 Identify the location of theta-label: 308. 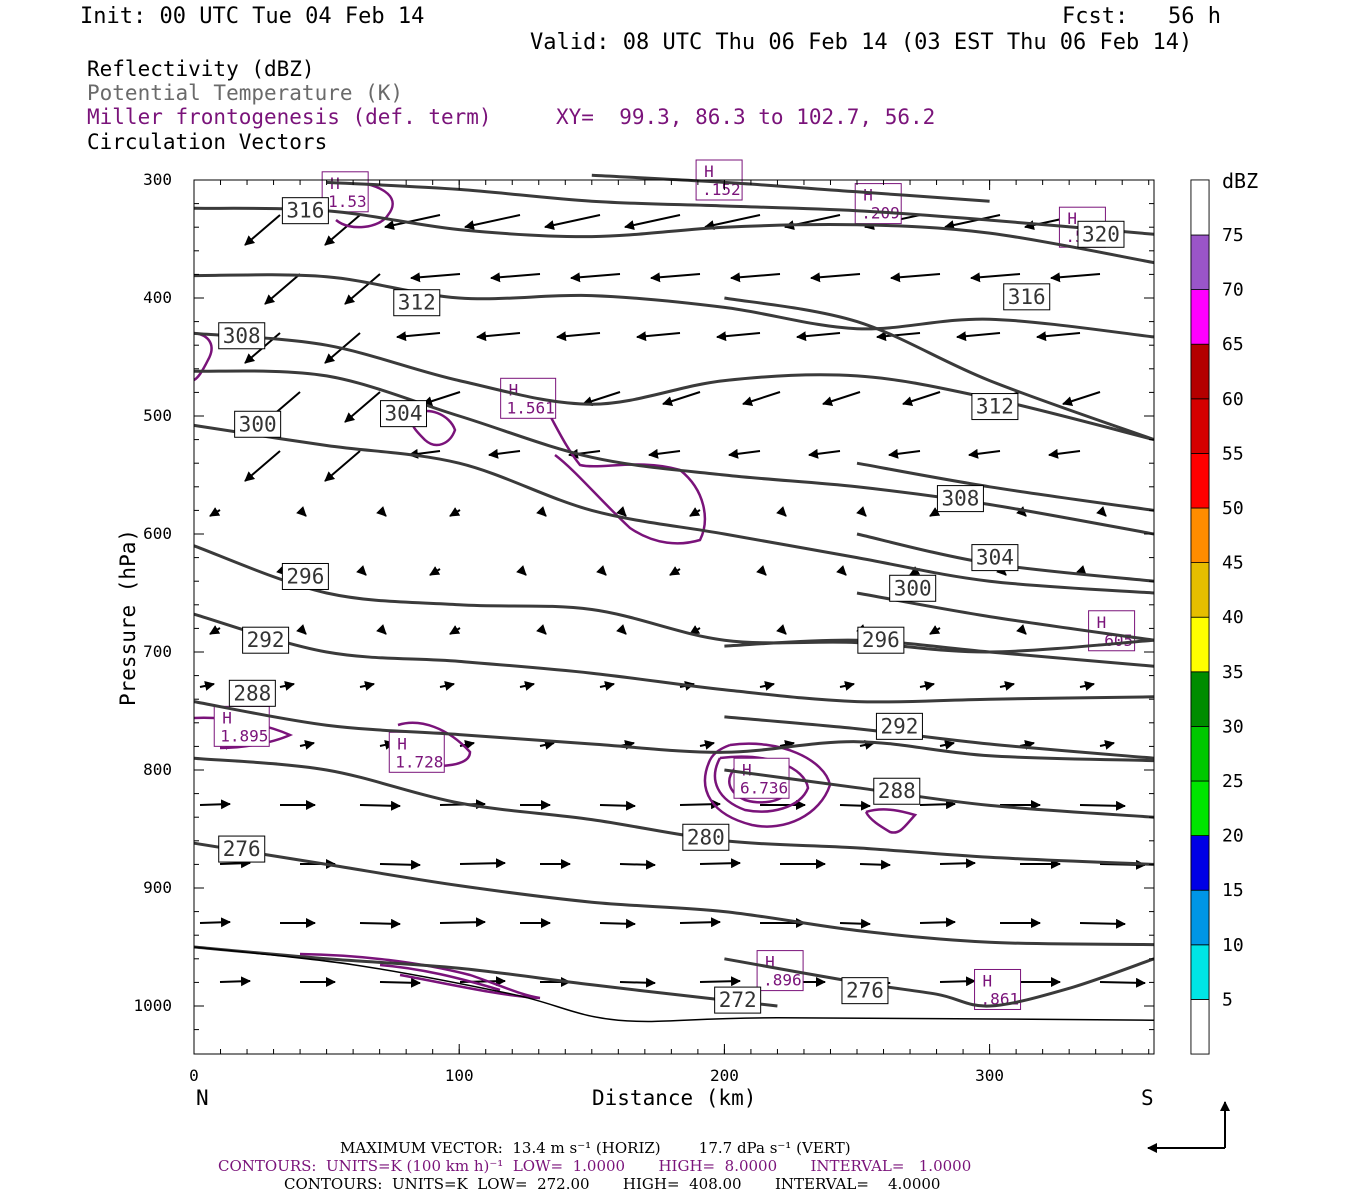
(242, 336).